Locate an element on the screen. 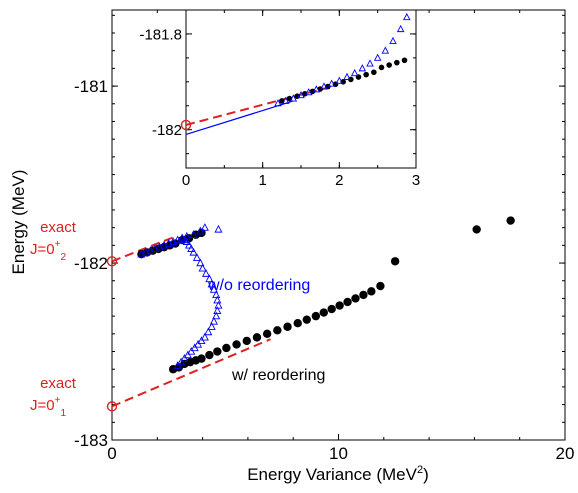 This screenshot has width=578, height=493. inset-frame is located at coordinates (301, 89).